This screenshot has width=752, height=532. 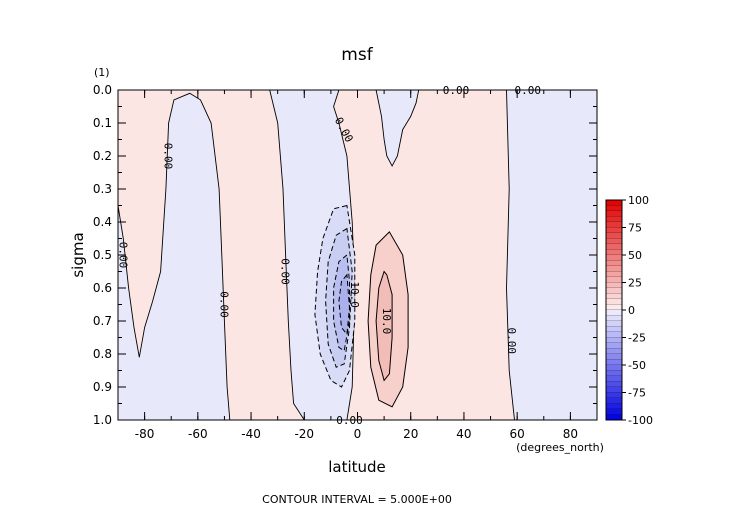 I want to click on contour-label-8: 10.0, so click(x=386, y=321).